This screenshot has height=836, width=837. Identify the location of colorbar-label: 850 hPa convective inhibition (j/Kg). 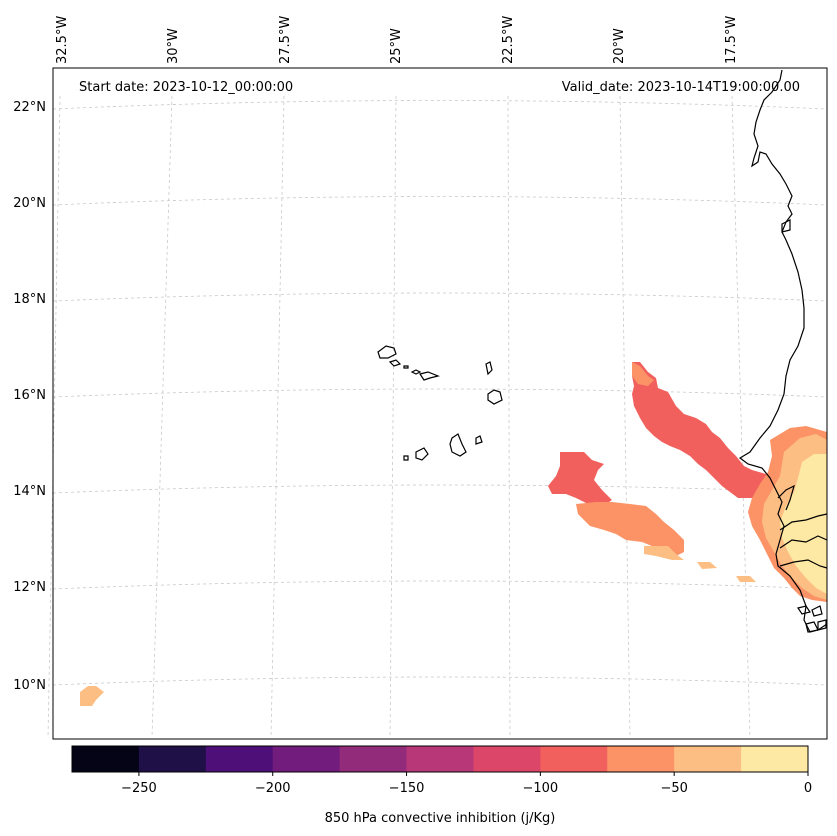
(440, 818).